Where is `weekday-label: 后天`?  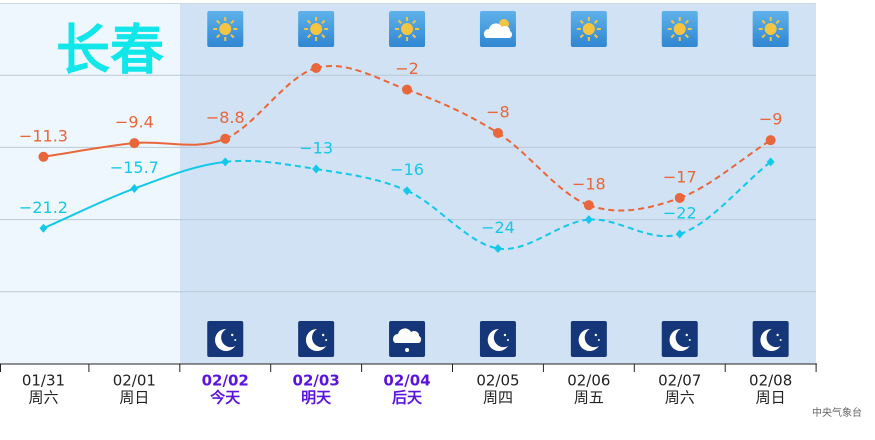 weekday-label: 后天 is located at coordinates (407, 398).